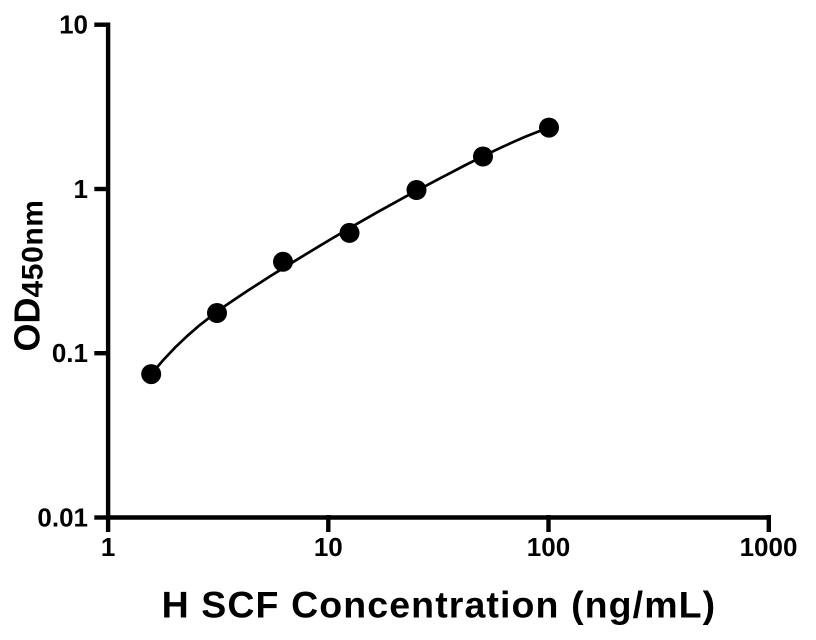 The height and width of the screenshot is (640, 816). I want to click on svg-text: 0.1, so click(70, 353).